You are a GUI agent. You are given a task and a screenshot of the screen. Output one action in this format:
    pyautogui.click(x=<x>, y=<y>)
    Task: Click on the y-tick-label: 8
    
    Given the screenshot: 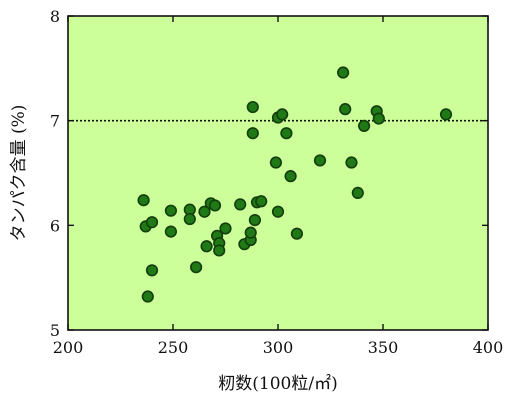 What is the action you would take?
    pyautogui.click(x=55, y=16)
    